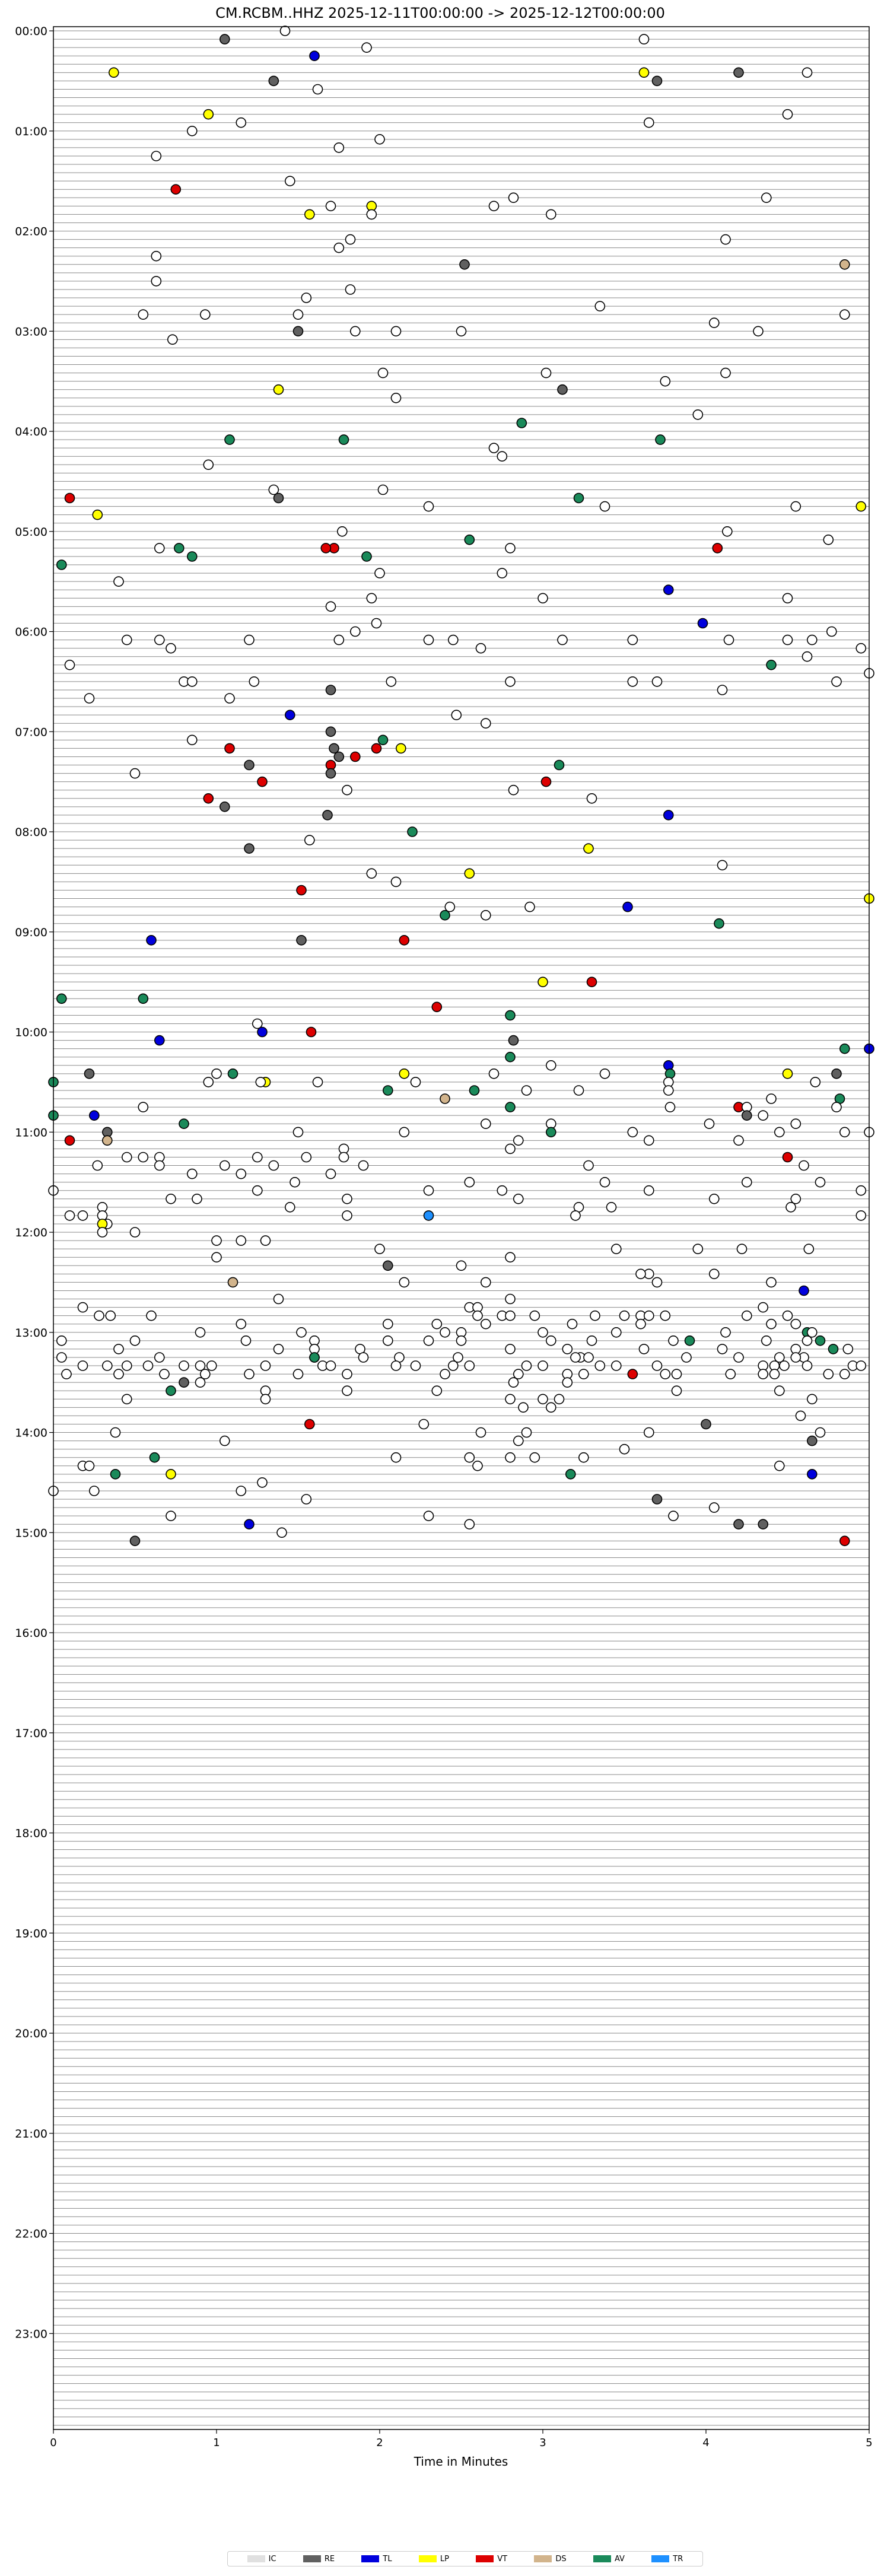 The image size is (881, 2576). What do you see at coordinates (31, 1733) in the screenshot?
I see `y-tick-label: 17:00` at bounding box center [31, 1733].